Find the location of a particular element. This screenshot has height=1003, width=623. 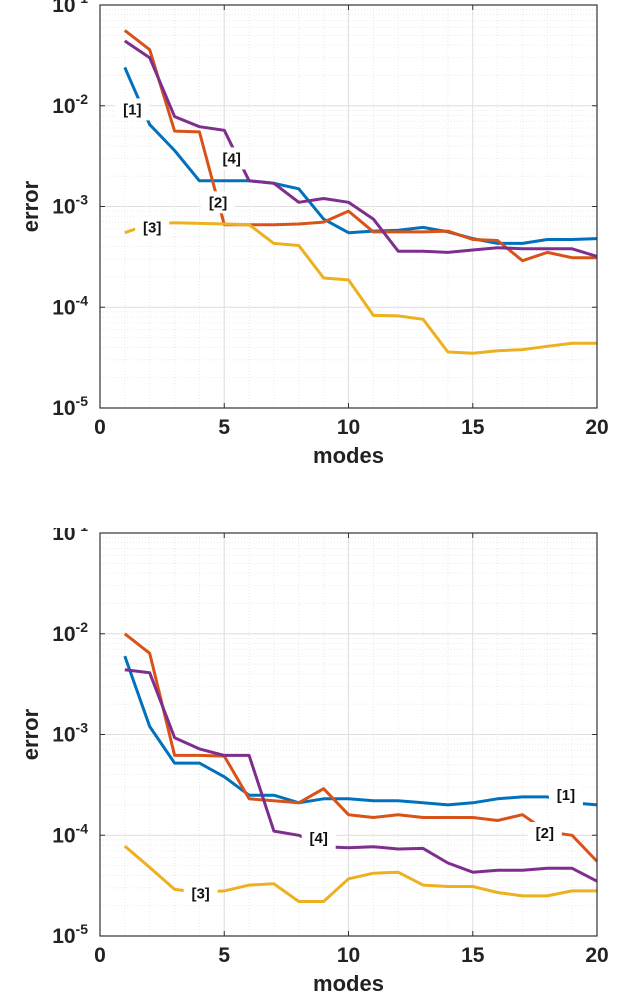

top-y-tick-label: 10⁻³ is located at coordinates (70, 205).